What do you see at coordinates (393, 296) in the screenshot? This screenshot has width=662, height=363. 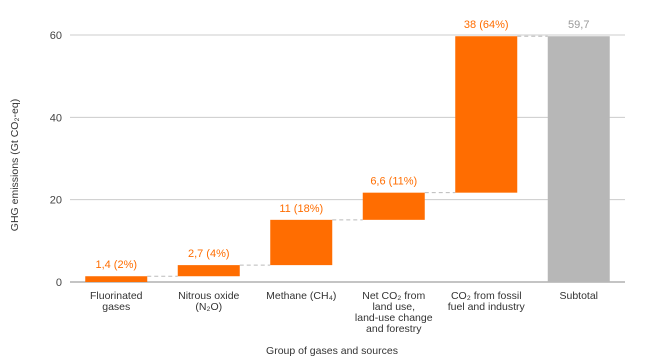 I see `category-label-3-0: Net CO₂ from` at bounding box center [393, 296].